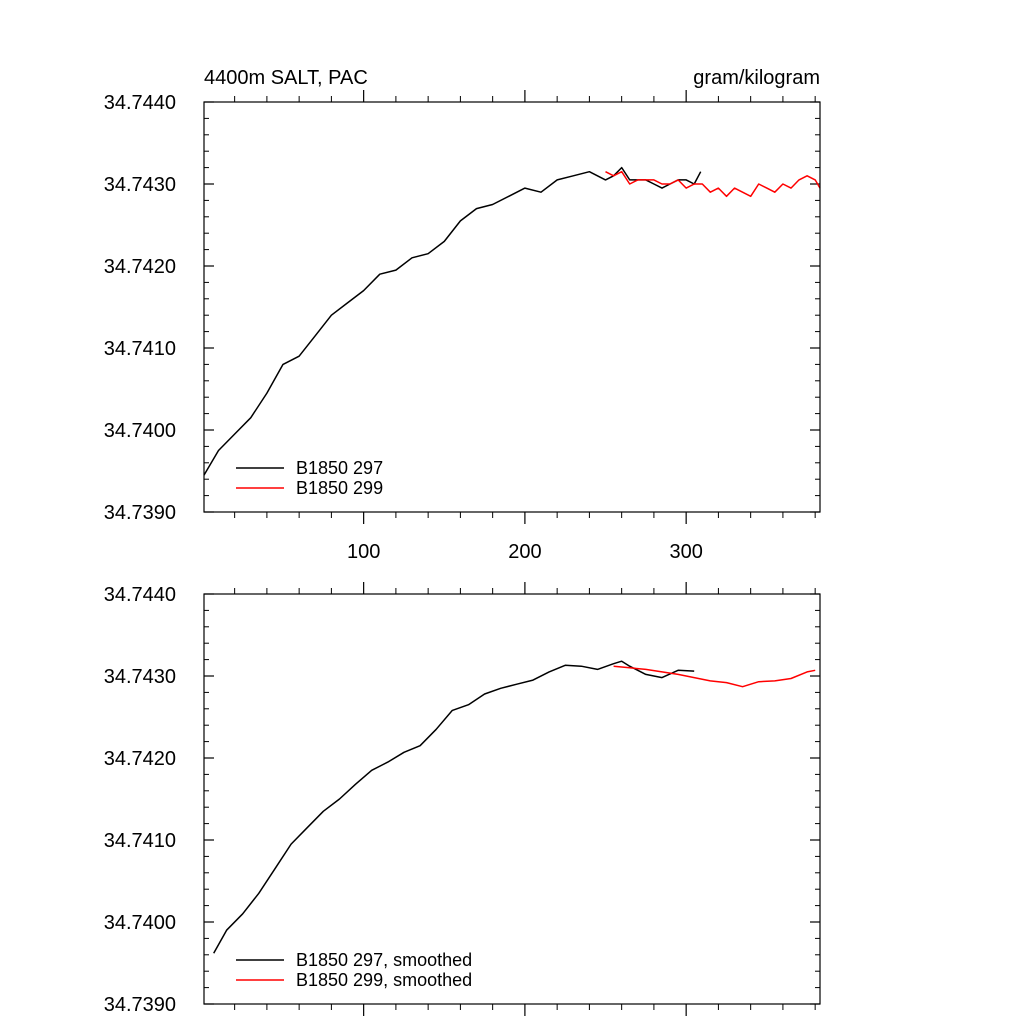  I want to click on bottom-ytick-label: 34.7400, so click(140, 923).